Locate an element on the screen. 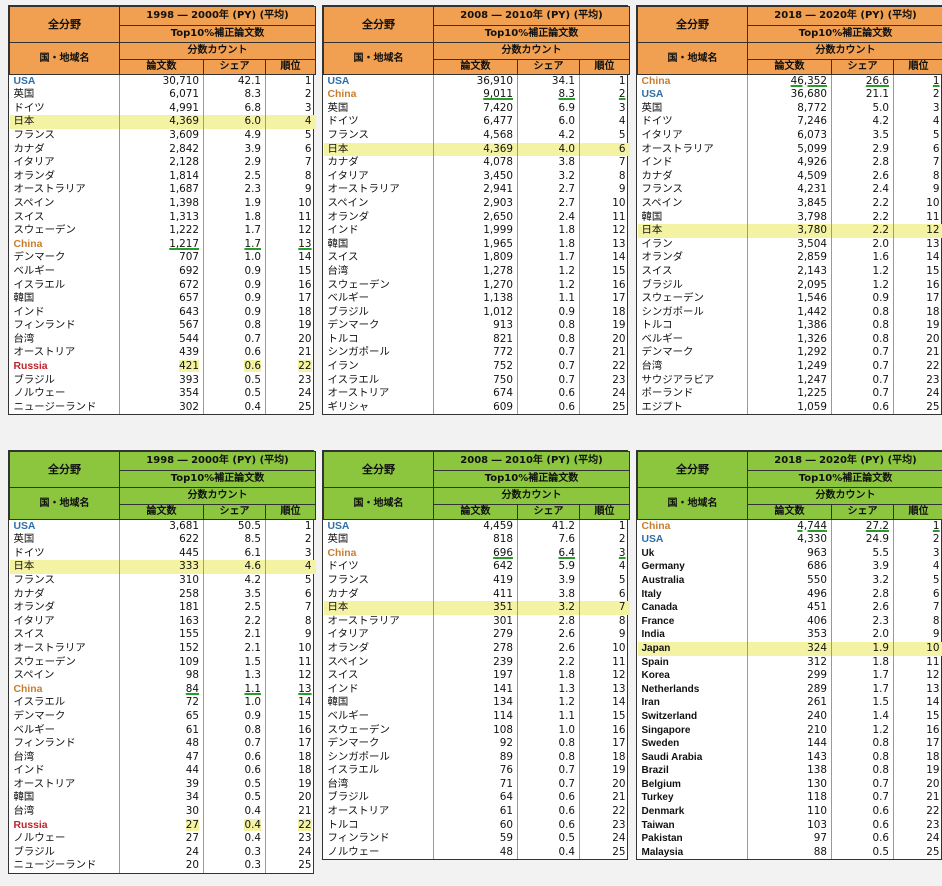  share-value: 34.1 is located at coordinates (548, 81).